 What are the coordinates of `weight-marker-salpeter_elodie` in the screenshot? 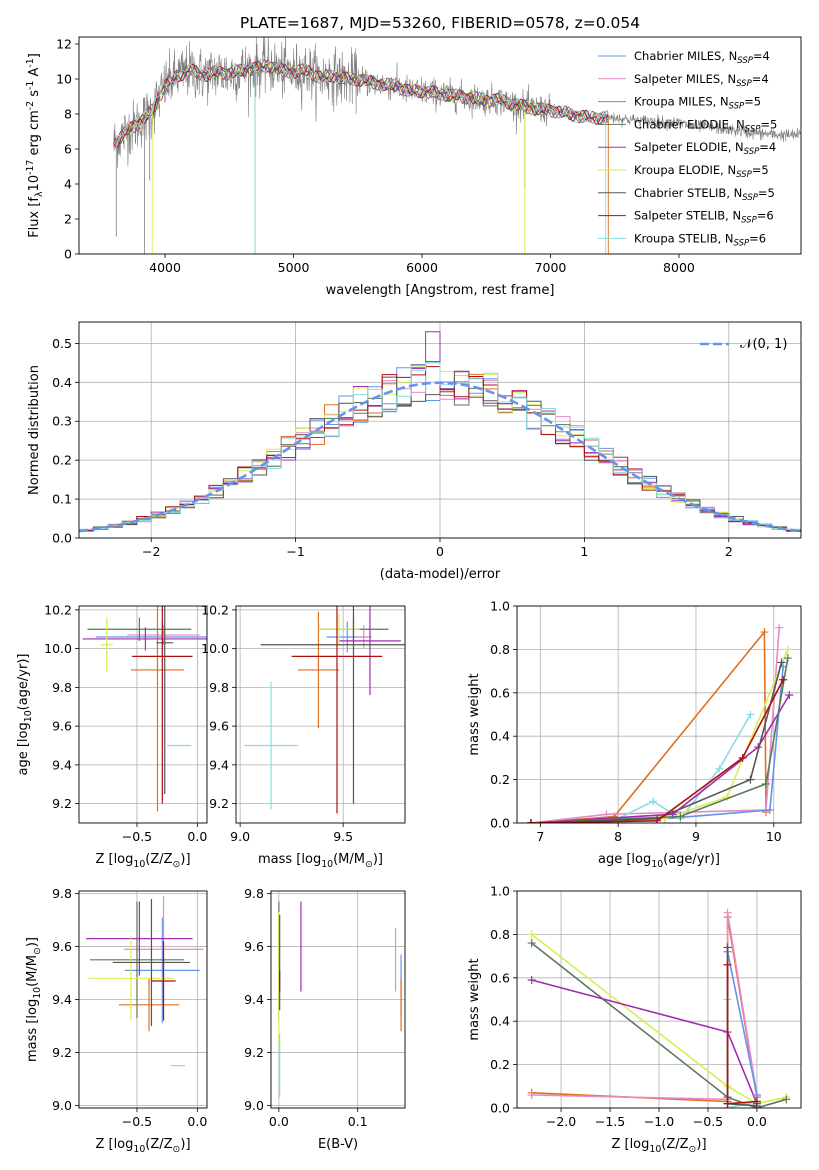 It's located at (531, 979).